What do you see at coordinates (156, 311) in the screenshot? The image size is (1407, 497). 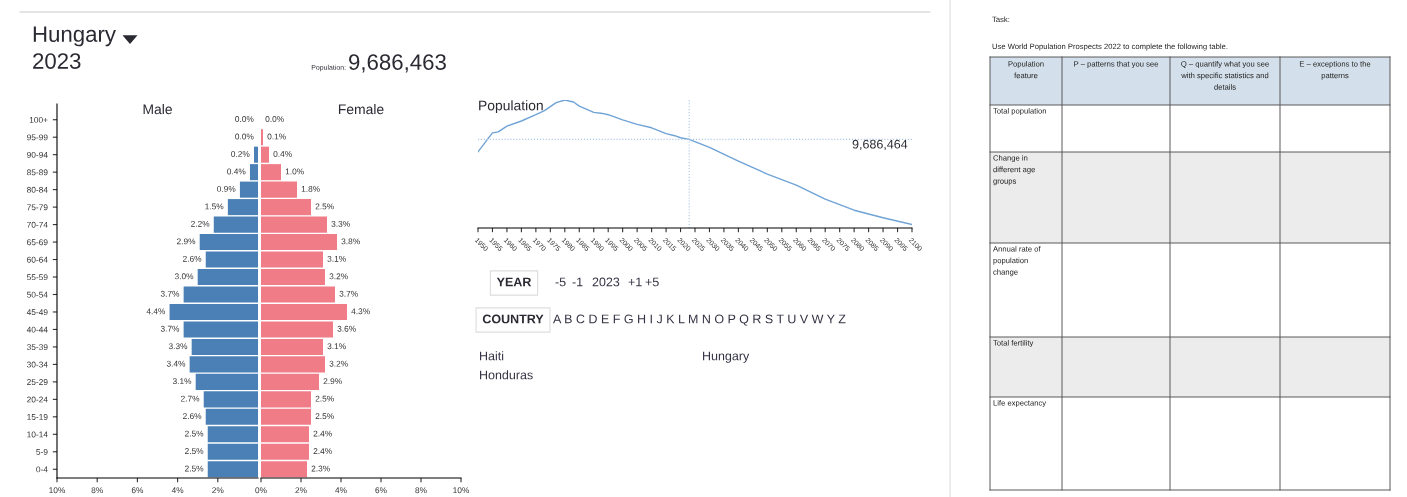 I see `data-label: 4.4%` at bounding box center [156, 311].